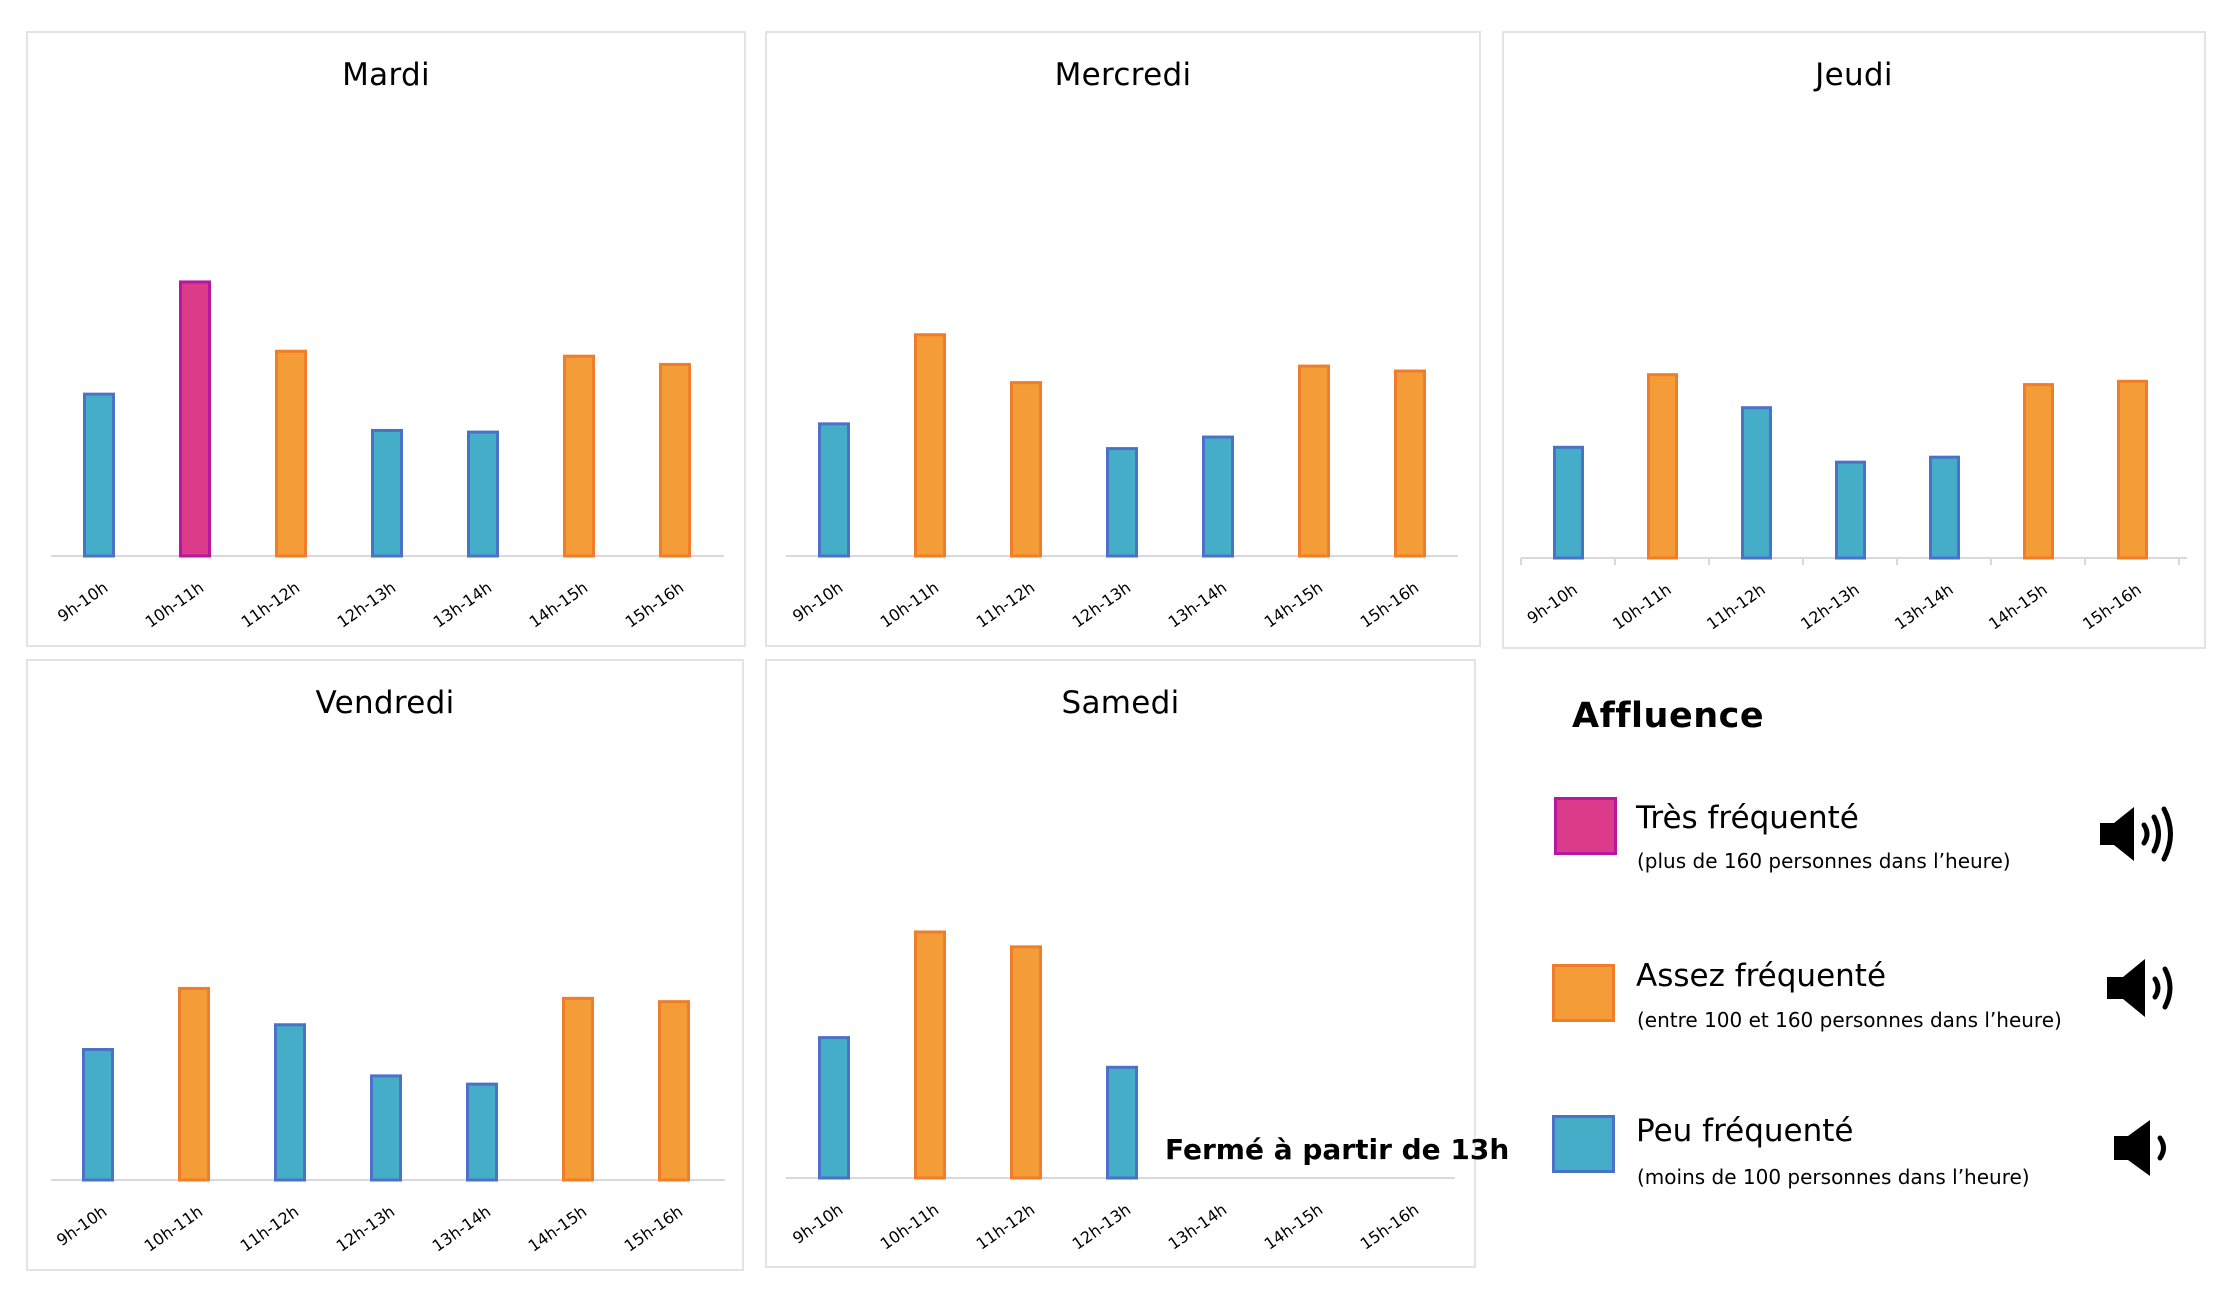 The width and height of the screenshot is (2232, 1300). I want to click on speaker-low-icon, so click(2140, 1148).